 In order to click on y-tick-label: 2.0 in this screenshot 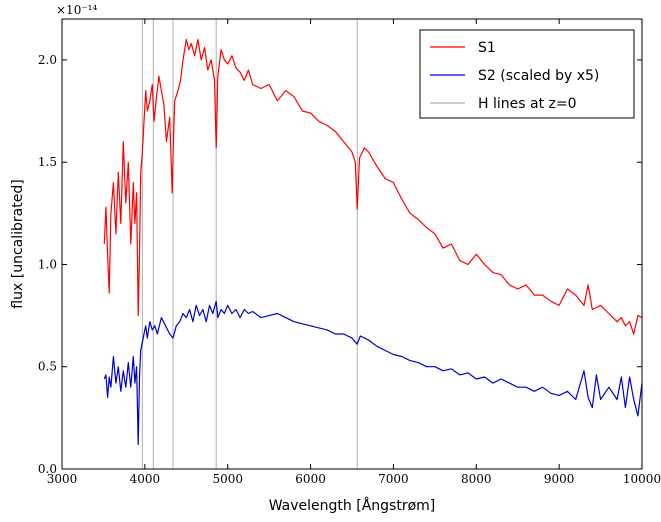, I will do `click(47, 60)`.